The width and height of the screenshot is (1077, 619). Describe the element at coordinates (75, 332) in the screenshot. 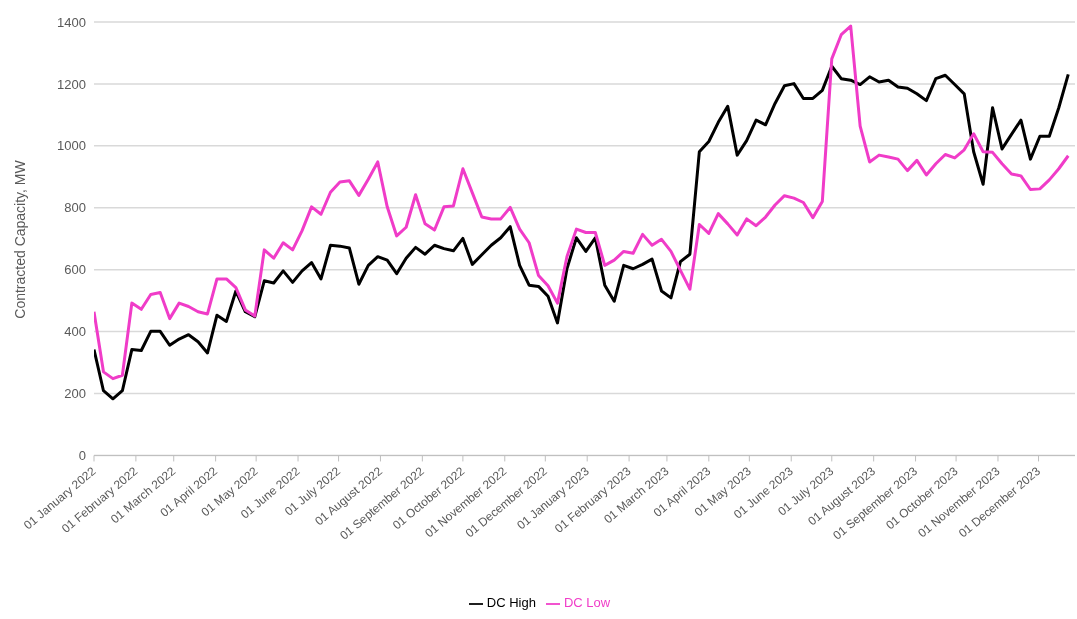

I see `y-tick-label: 400` at that location.